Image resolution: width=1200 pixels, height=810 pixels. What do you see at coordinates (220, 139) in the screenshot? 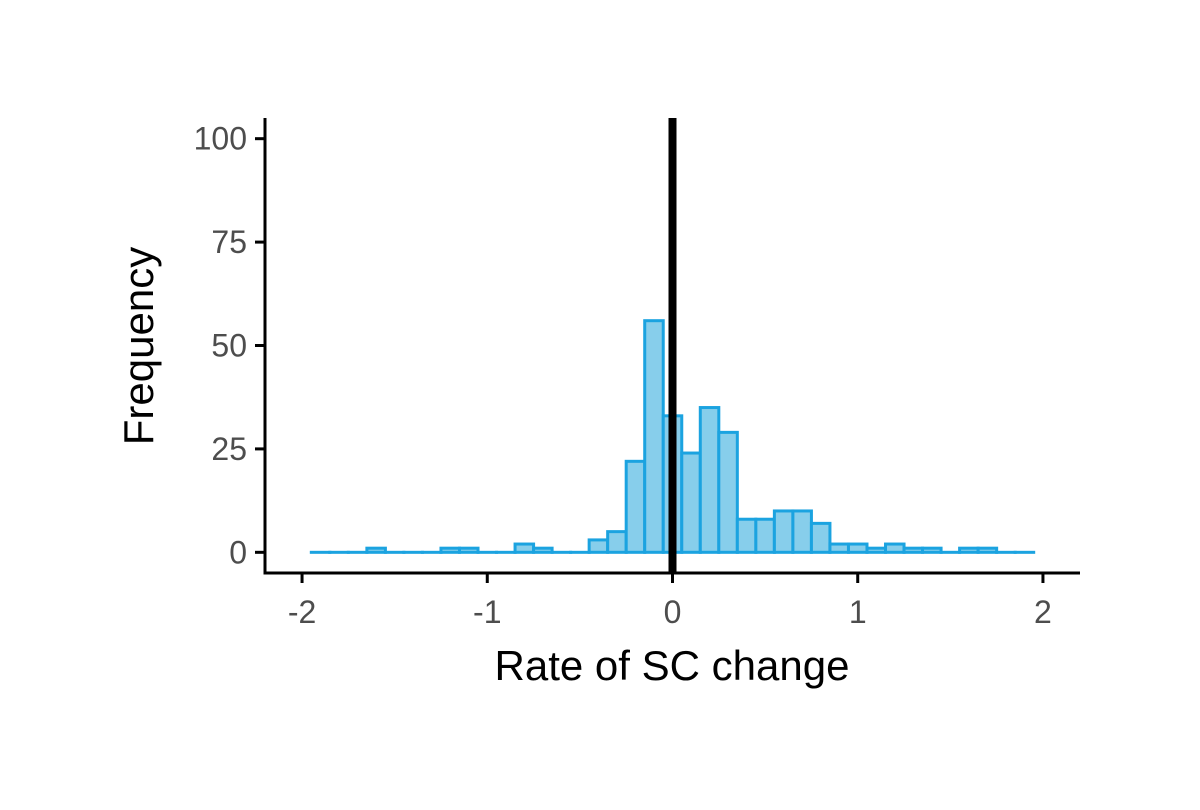
I see `y-tick-label: 100` at bounding box center [220, 139].